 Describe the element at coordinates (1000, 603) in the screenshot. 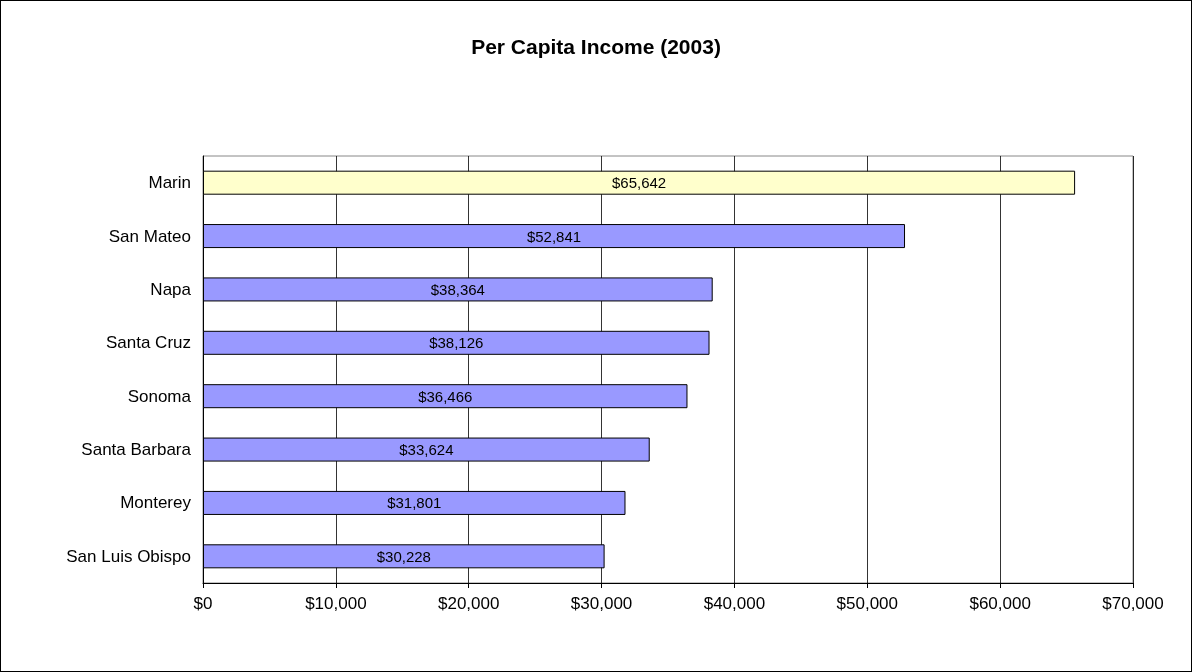

I see `x-tick-label: $60,000` at that location.